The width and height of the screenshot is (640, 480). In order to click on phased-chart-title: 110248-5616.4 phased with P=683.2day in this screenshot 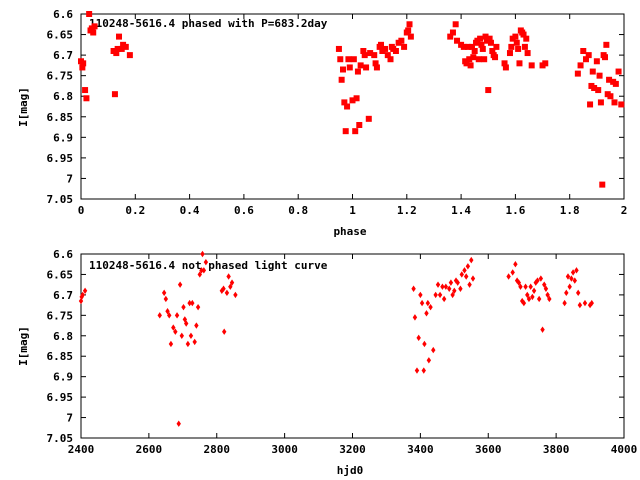, I will do `click(208, 23)`.